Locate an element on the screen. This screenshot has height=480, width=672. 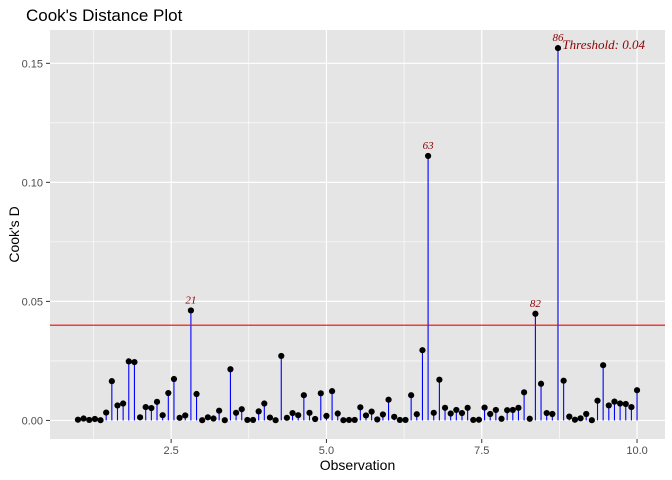
x-tick-label: 10.0 is located at coordinates (636, 451).